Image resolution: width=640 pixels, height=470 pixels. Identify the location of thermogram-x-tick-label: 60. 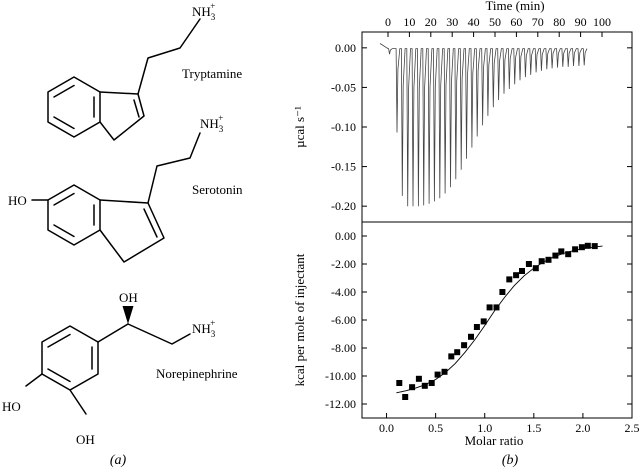
(516, 22).